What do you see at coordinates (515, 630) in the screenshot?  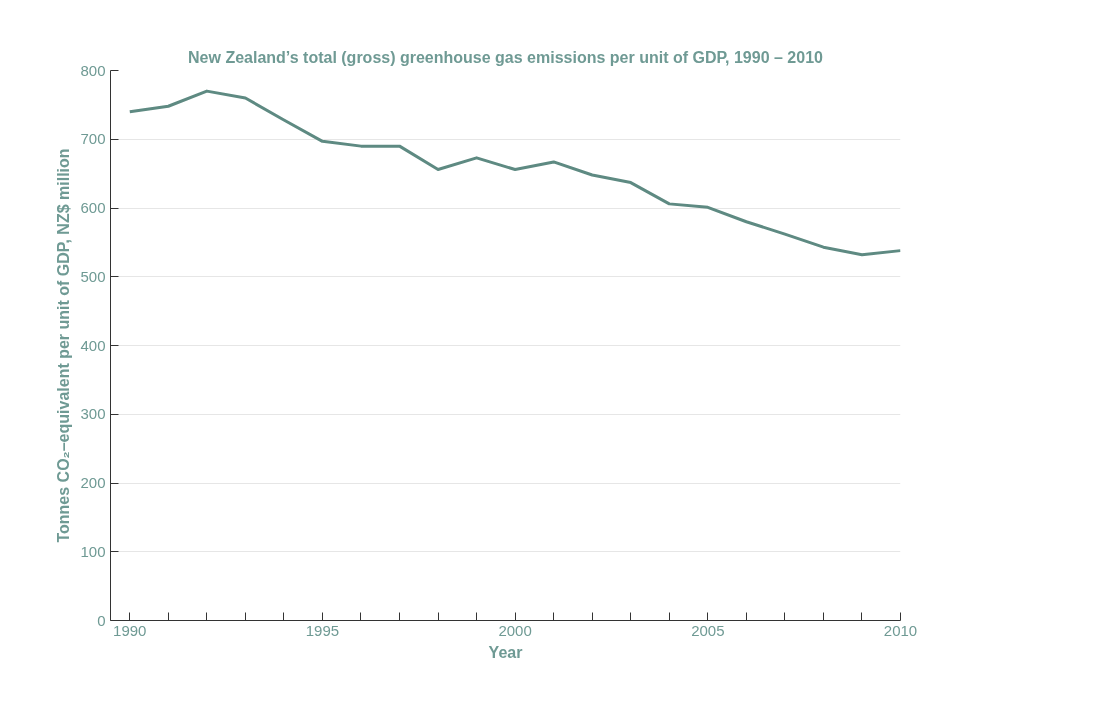 I see `x-tick-label: 2000` at bounding box center [515, 630].